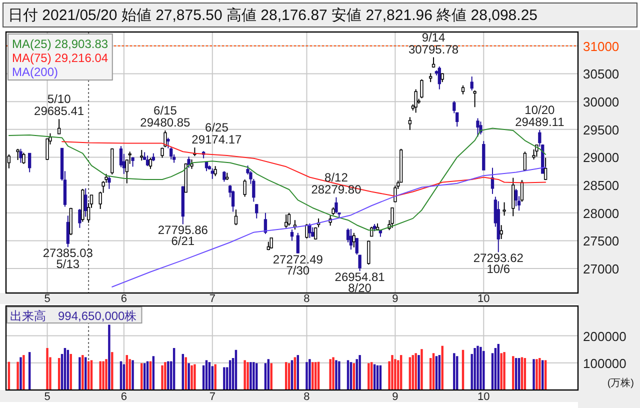  I want to click on y-tick-label: 27500, so click(601, 241).